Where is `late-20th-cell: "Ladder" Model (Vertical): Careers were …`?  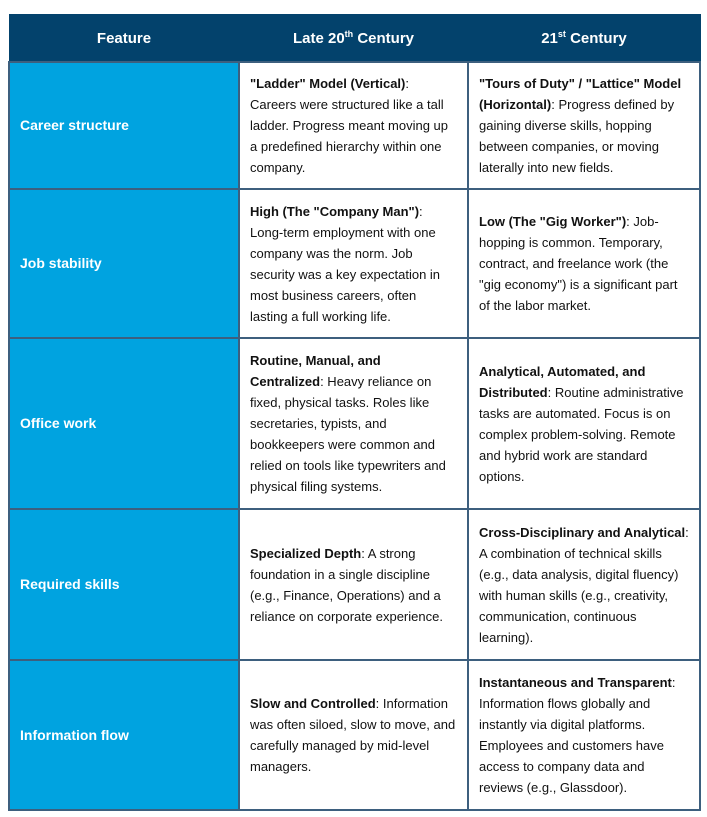
late-20th-cell: "Ladder" Model (Vertical): Careers were … is located at coordinates (353, 125).